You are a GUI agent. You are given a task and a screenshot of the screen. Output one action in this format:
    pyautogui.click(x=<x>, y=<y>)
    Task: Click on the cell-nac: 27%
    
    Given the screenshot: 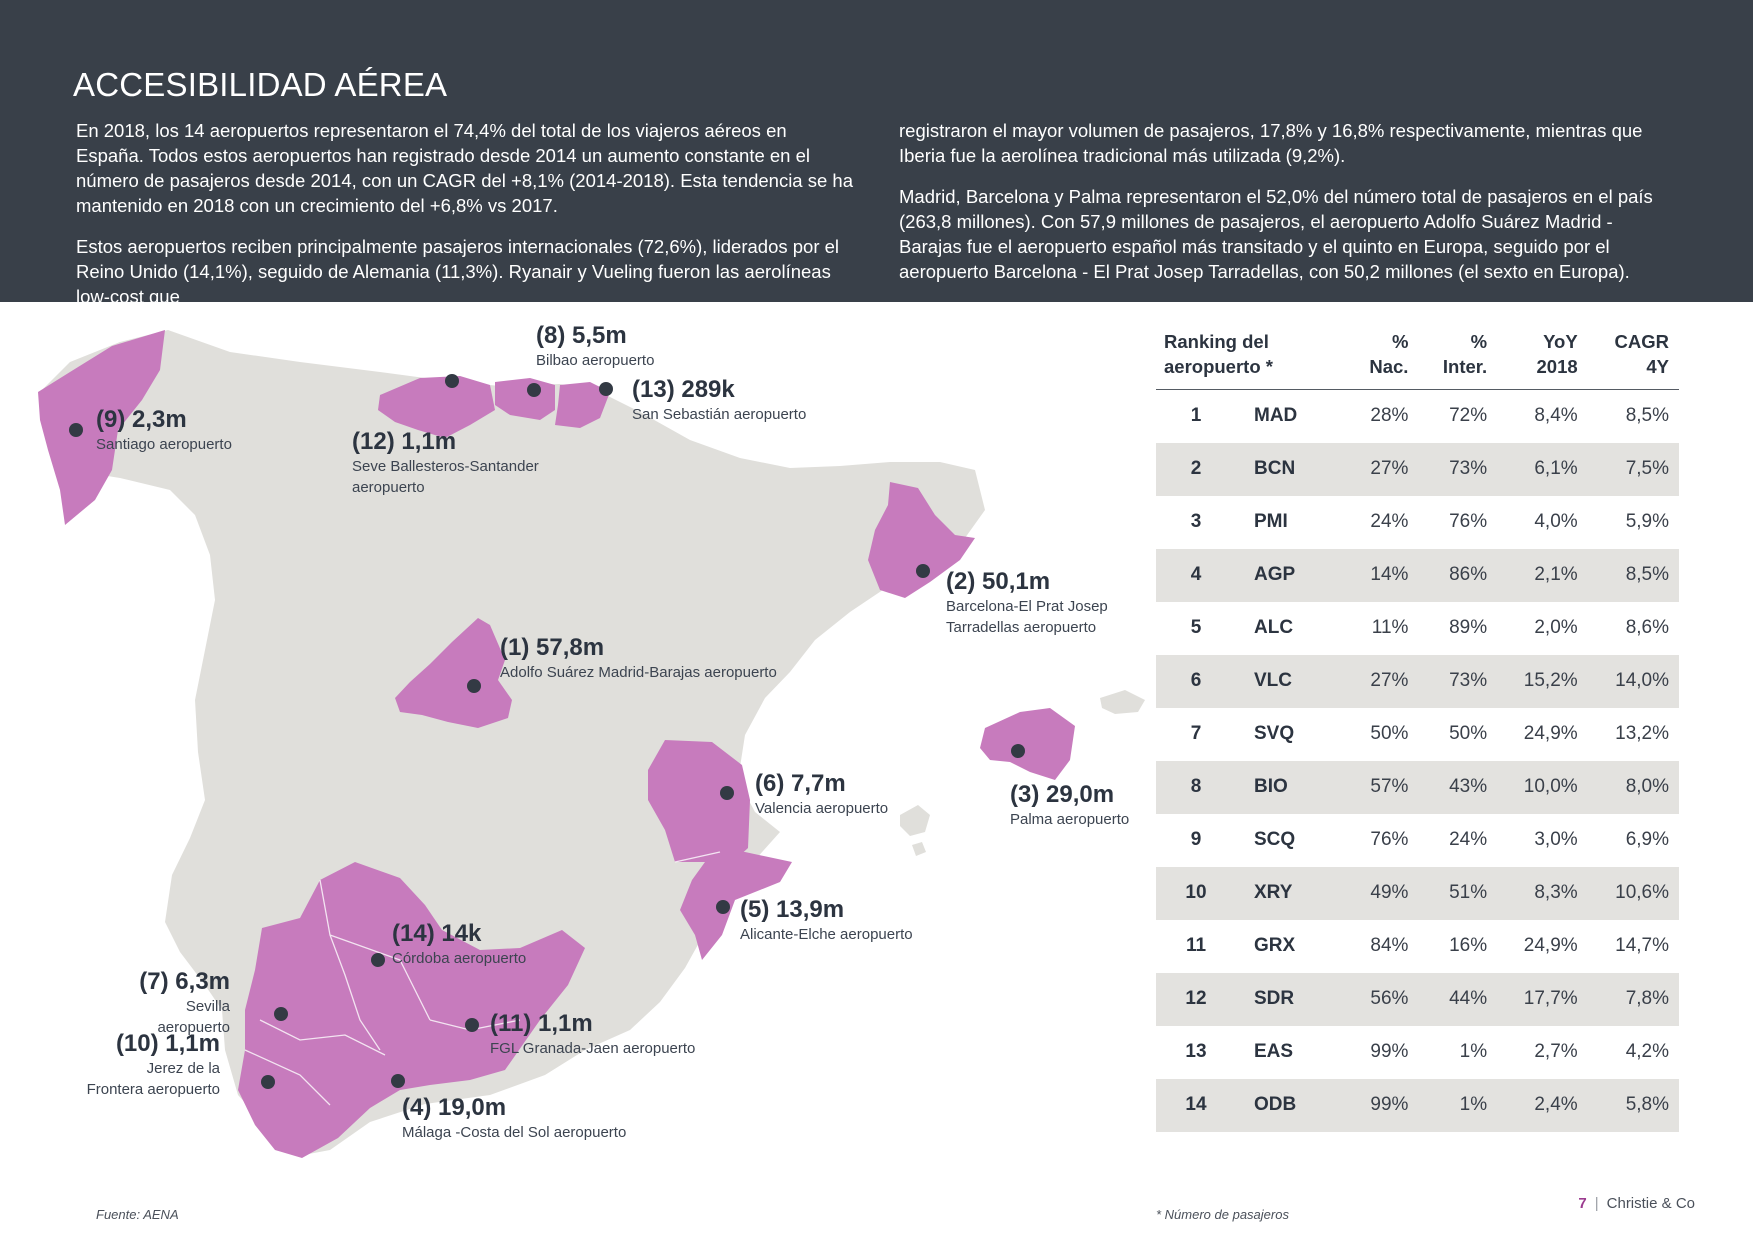 What is the action you would take?
    pyautogui.click(x=1382, y=469)
    